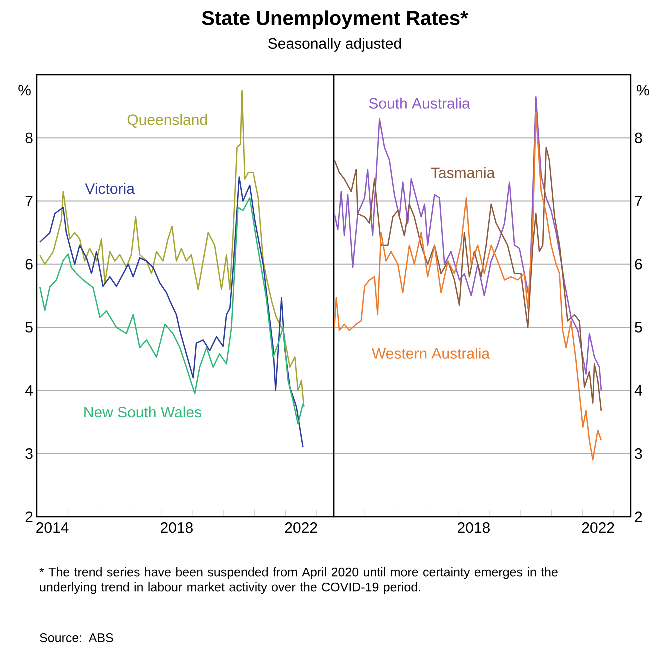 Image resolution: width=667 pixels, height=648 pixels. Describe the element at coordinates (110, 188) in the screenshot. I see `series-label: Victoria` at that location.